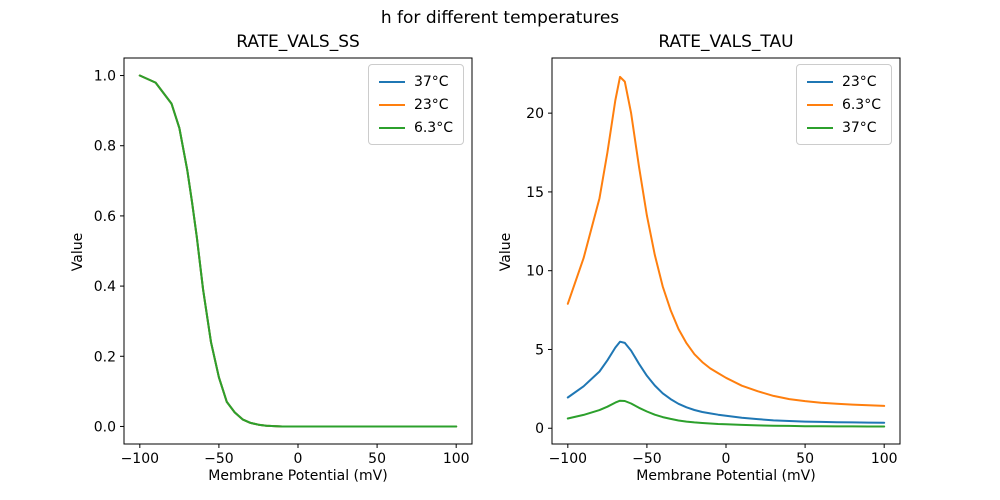 The image size is (1000, 500). Describe the element at coordinates (726, 382) in the screenshot. I see `curve-23C` at that location.